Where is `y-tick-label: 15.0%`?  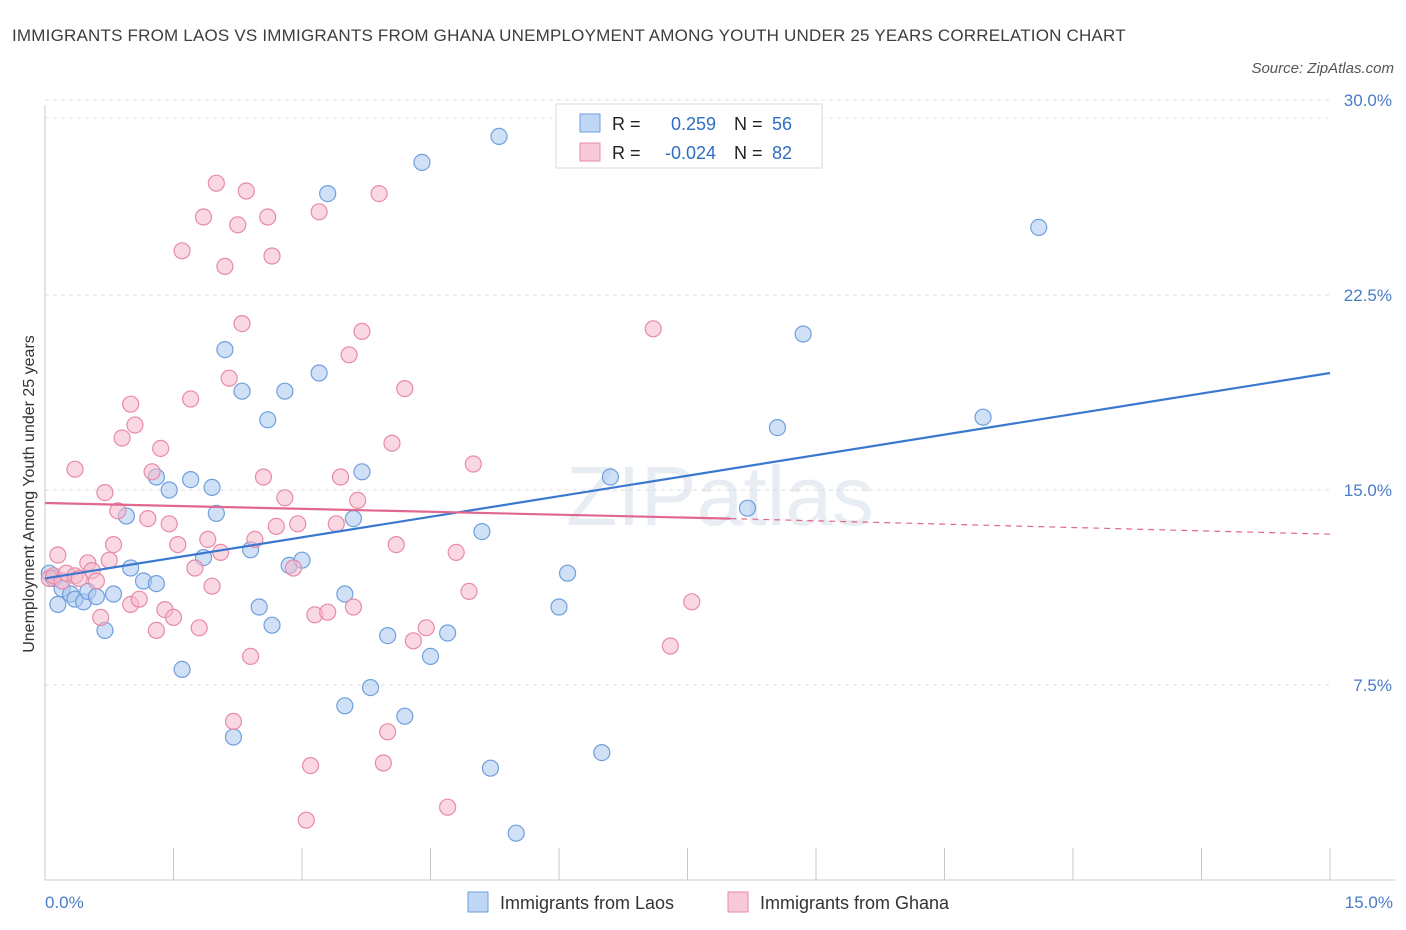
y-tick-label: 15.0% is located at coordinates (1368, 490).